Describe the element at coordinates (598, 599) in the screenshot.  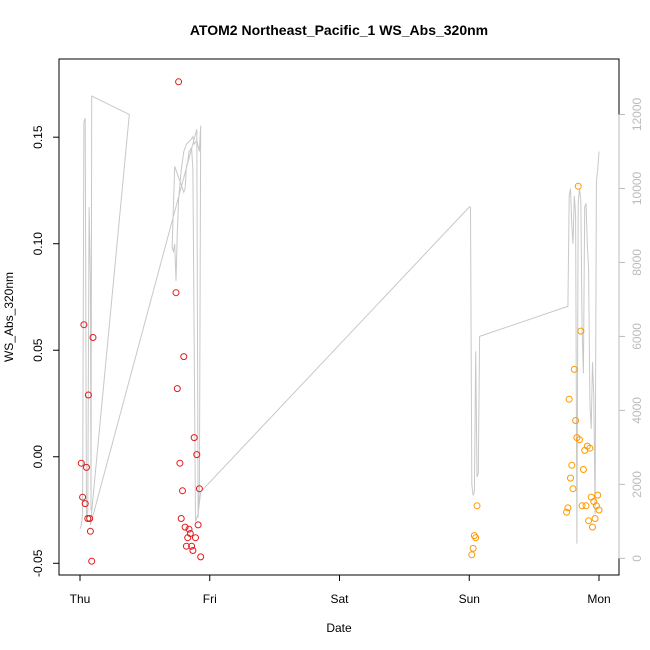
I see `x-tick-label: Mon` at that location.